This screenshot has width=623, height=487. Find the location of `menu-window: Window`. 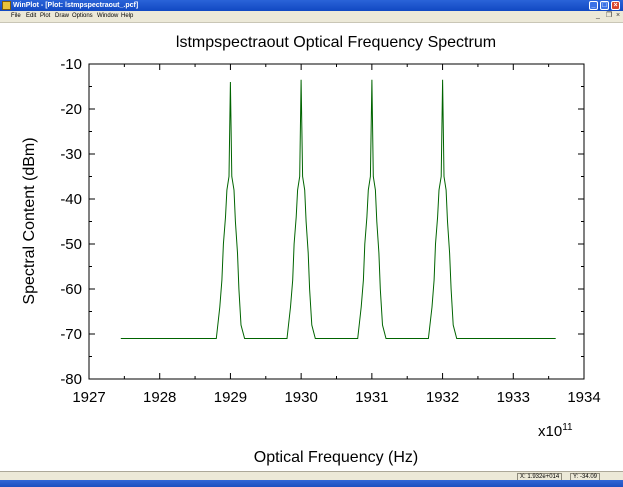

menu-window: Window is located at coordinates (108, 16).